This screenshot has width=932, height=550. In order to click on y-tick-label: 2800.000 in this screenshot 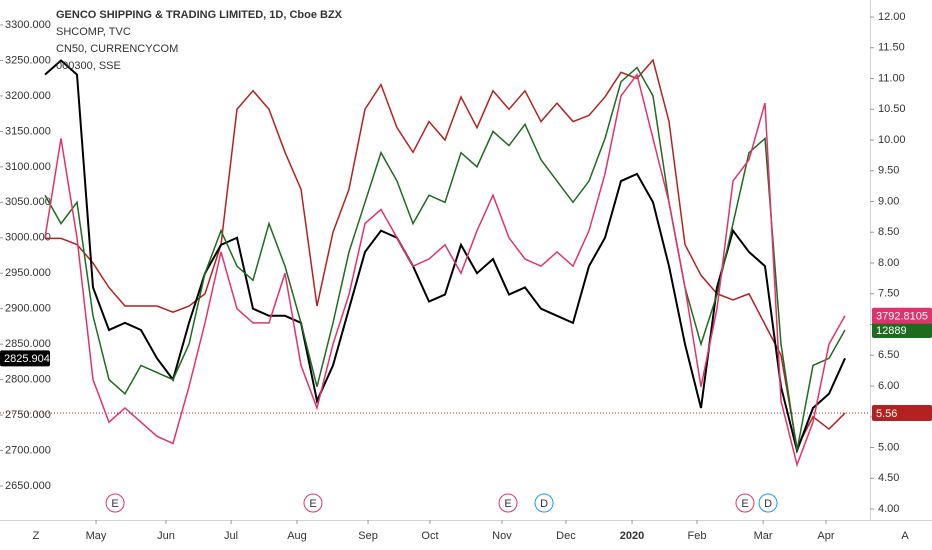, I will do `click(28, 380)`.